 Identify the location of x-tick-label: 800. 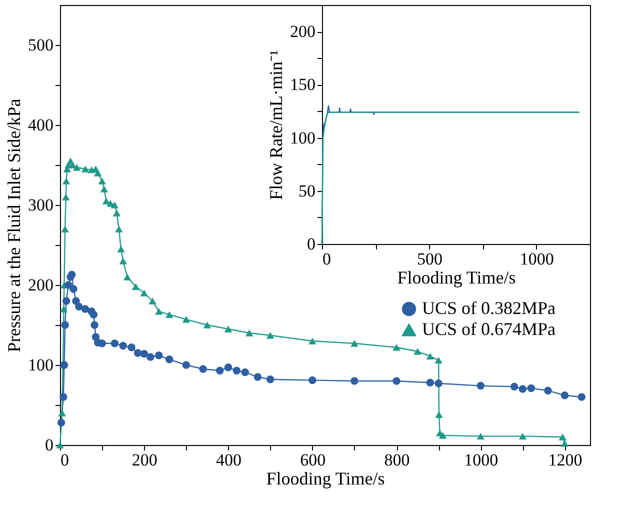
(397, 460).